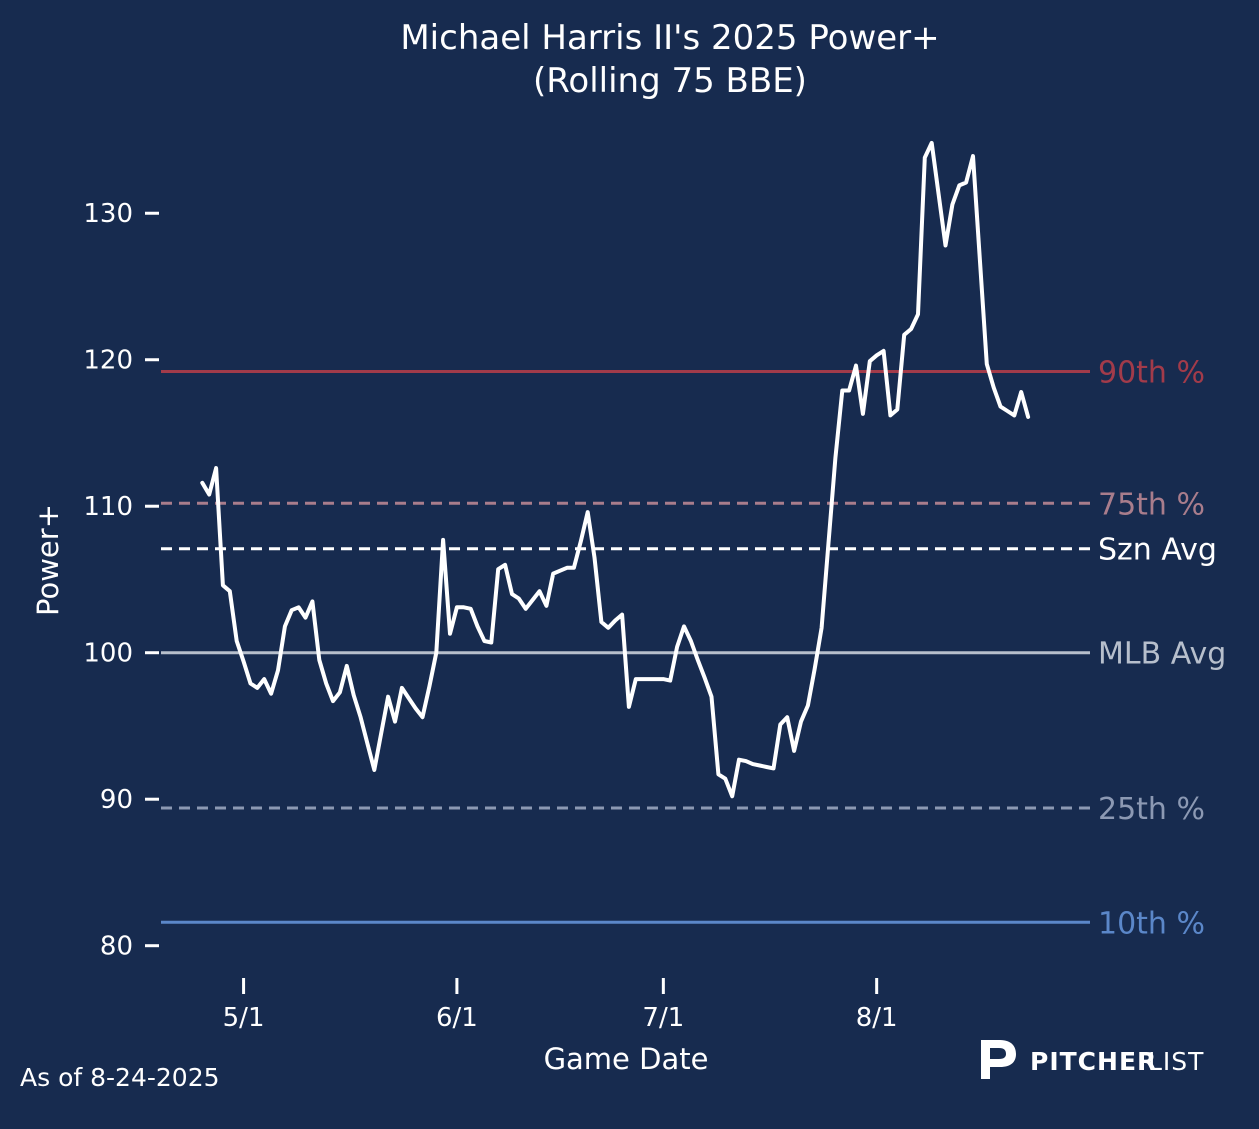 Image resolution: width=1259 pixels, height=1129 pixels. What do you see at coordinates (108, 654) in the screenshot?
I see `y-tick-label: 100` at bounding box center [108, 654].